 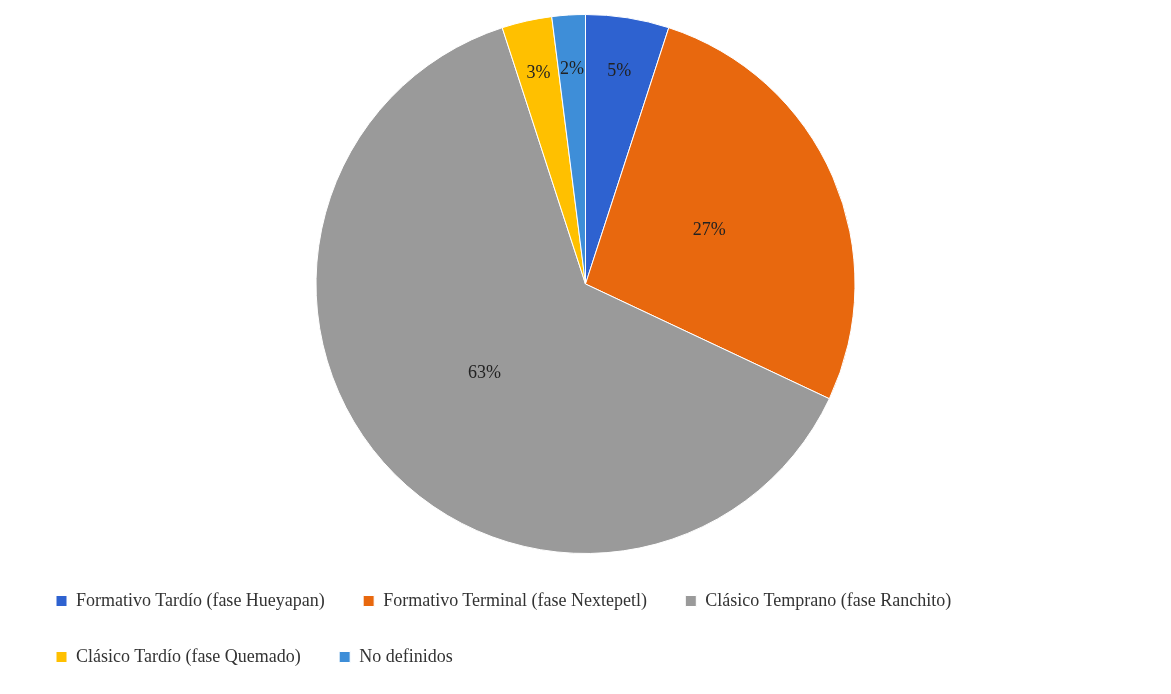 I want to click on data-label: 3%, so click(x=538, y=72).